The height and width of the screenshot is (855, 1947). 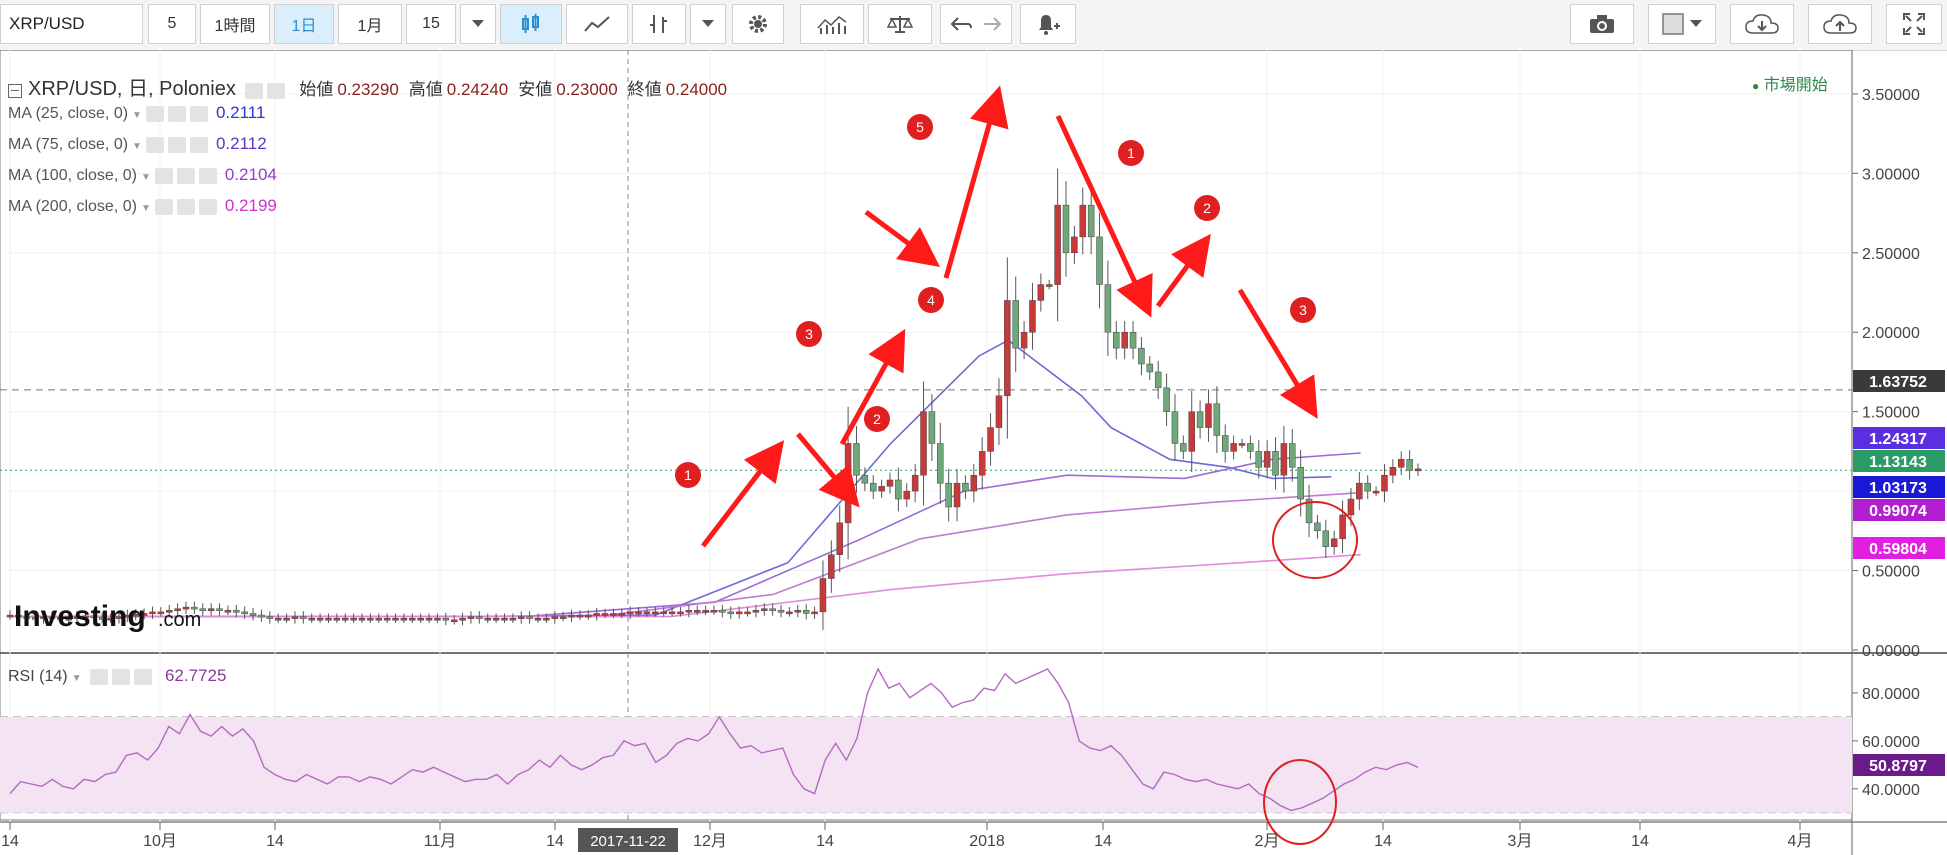 I want to click on interval-1h-button: 1時間, so click(x=235, y=24).